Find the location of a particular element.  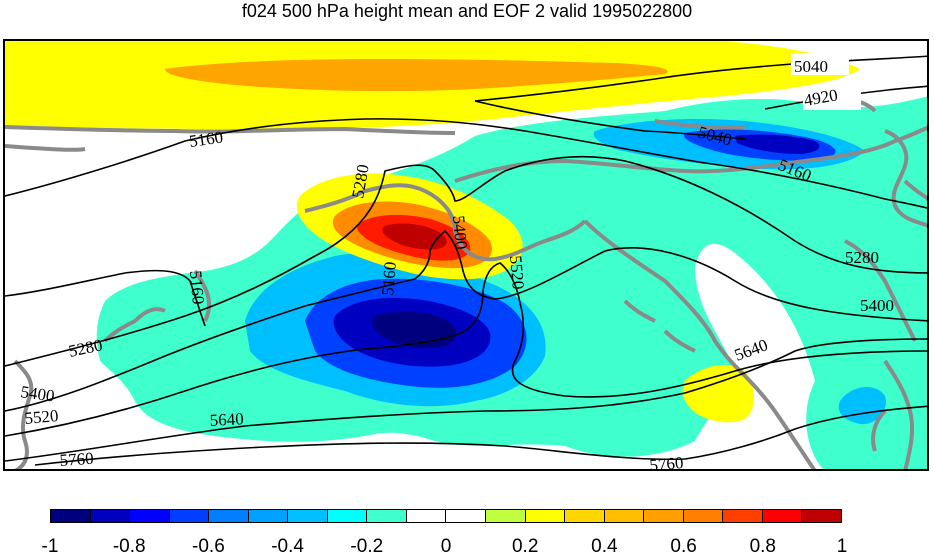

colorbar-tick-label: -0.4 is located at coordinates (287, 546).